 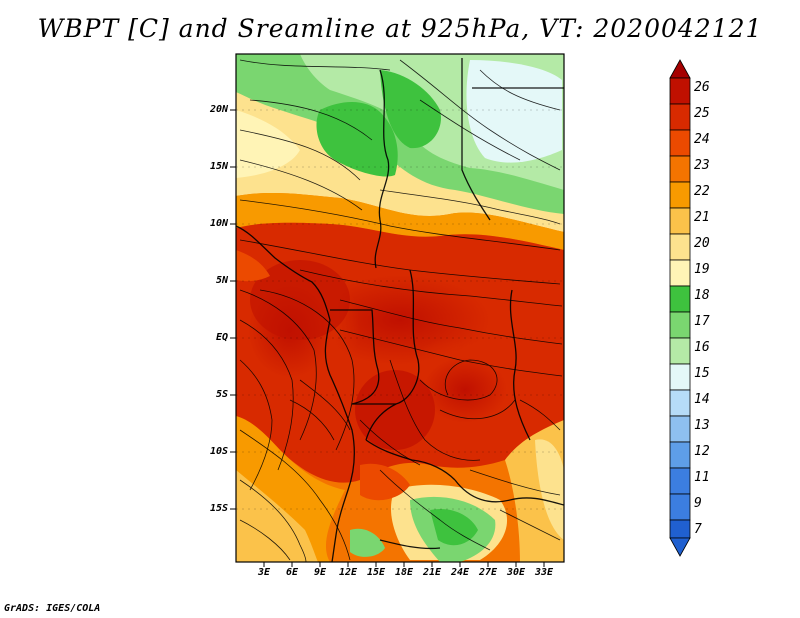 What do you see at coordinates (488, 572) in the screenshot?
I see `lon-label: 27E` at bounding box center [488, 572].